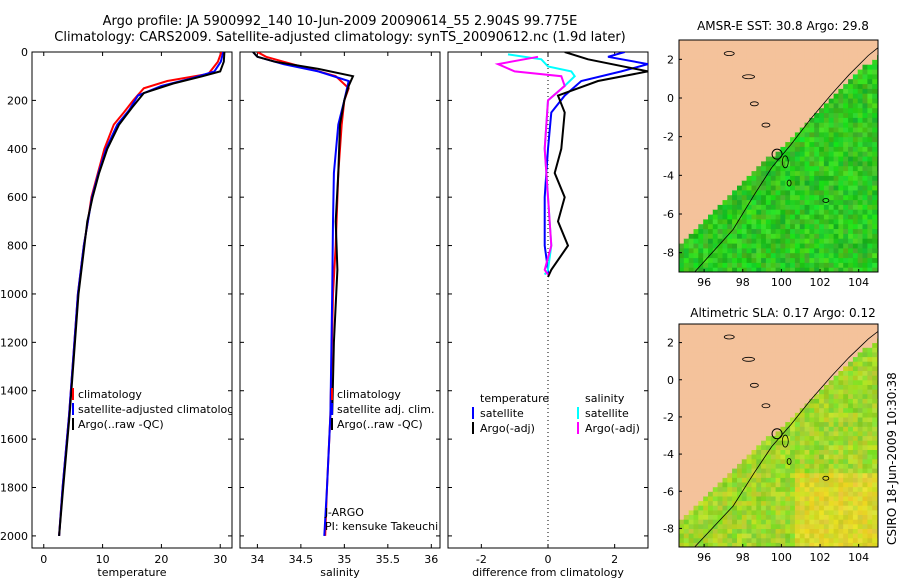 This screenshot has height=580, width=900. Describe the element at coordinates (778, 156) in the screenshot. I see `map-cells` at that location.